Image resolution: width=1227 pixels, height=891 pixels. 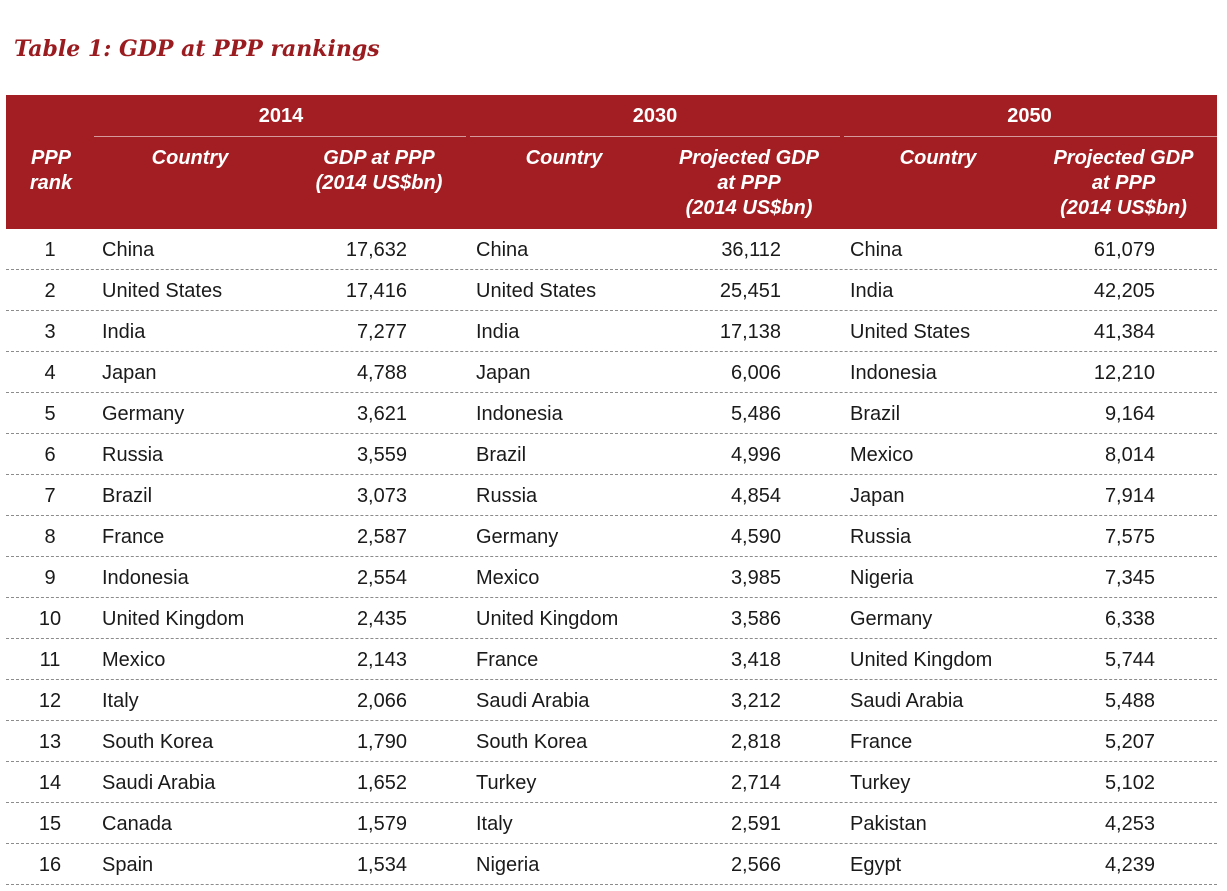 I want to click on projected-gdp-2050-header: Projected GDP at PPP (2014 US$bn), so click(x=1123, y=183).